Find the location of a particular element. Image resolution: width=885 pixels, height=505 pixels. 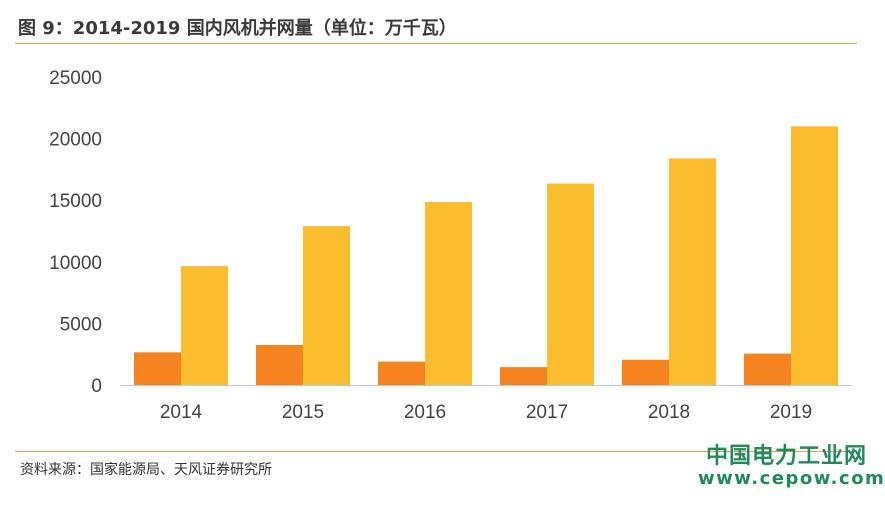

bar-series-1-2014 is located at coordinates (157, 368).